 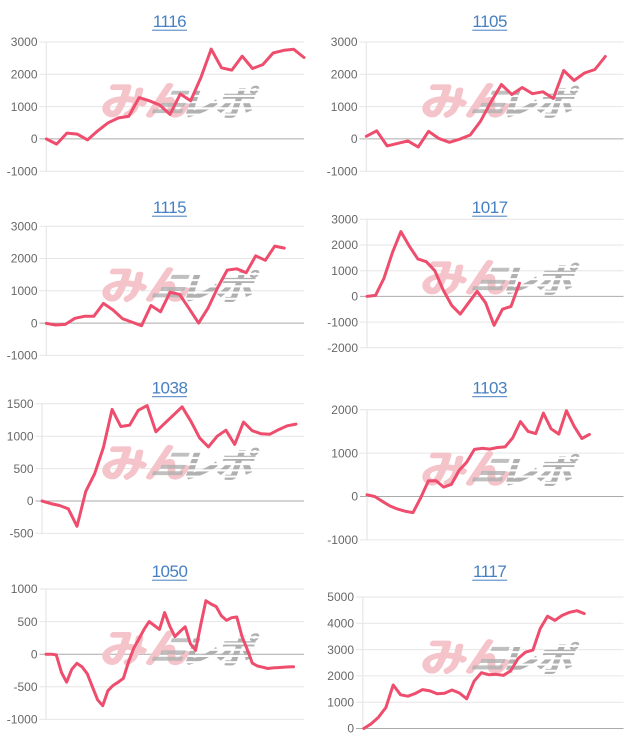 What do you see at coordinates (490, 207) in the screenshot?
I see `svg-text: 1017` at bounding box center [490, 207].